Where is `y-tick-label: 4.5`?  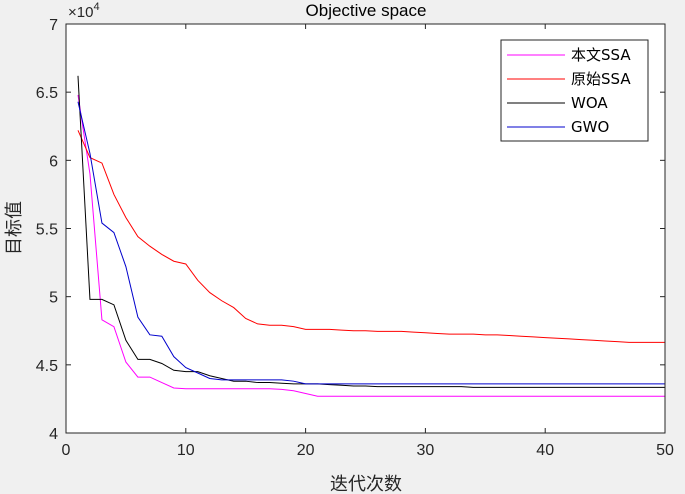
y-tick-label: 4.5 is located at coordinates (47, 366).